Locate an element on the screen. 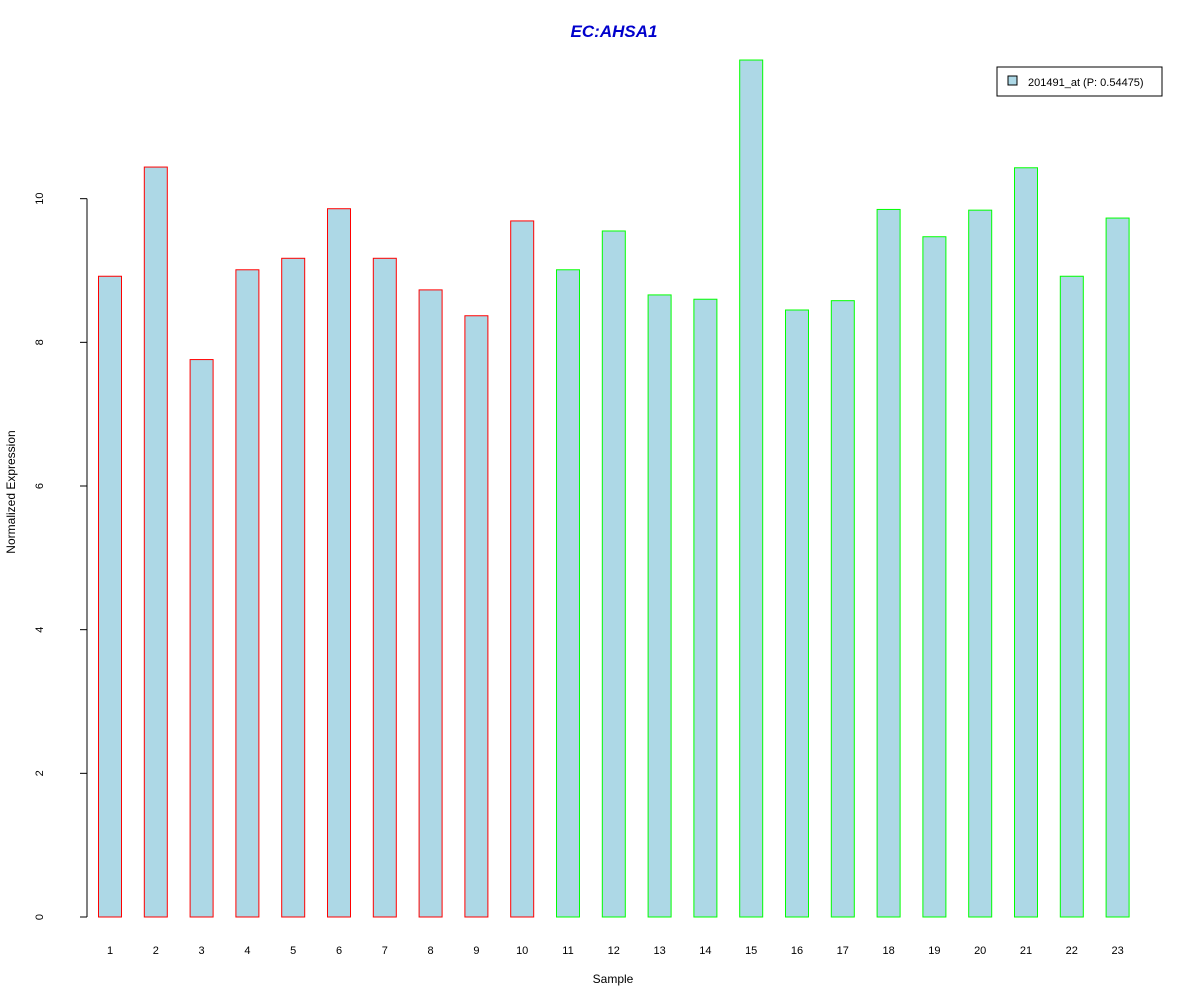 This screenshot has height=1000, width=1200. x-tick-label: 17 is located at coordinates (843, 951).